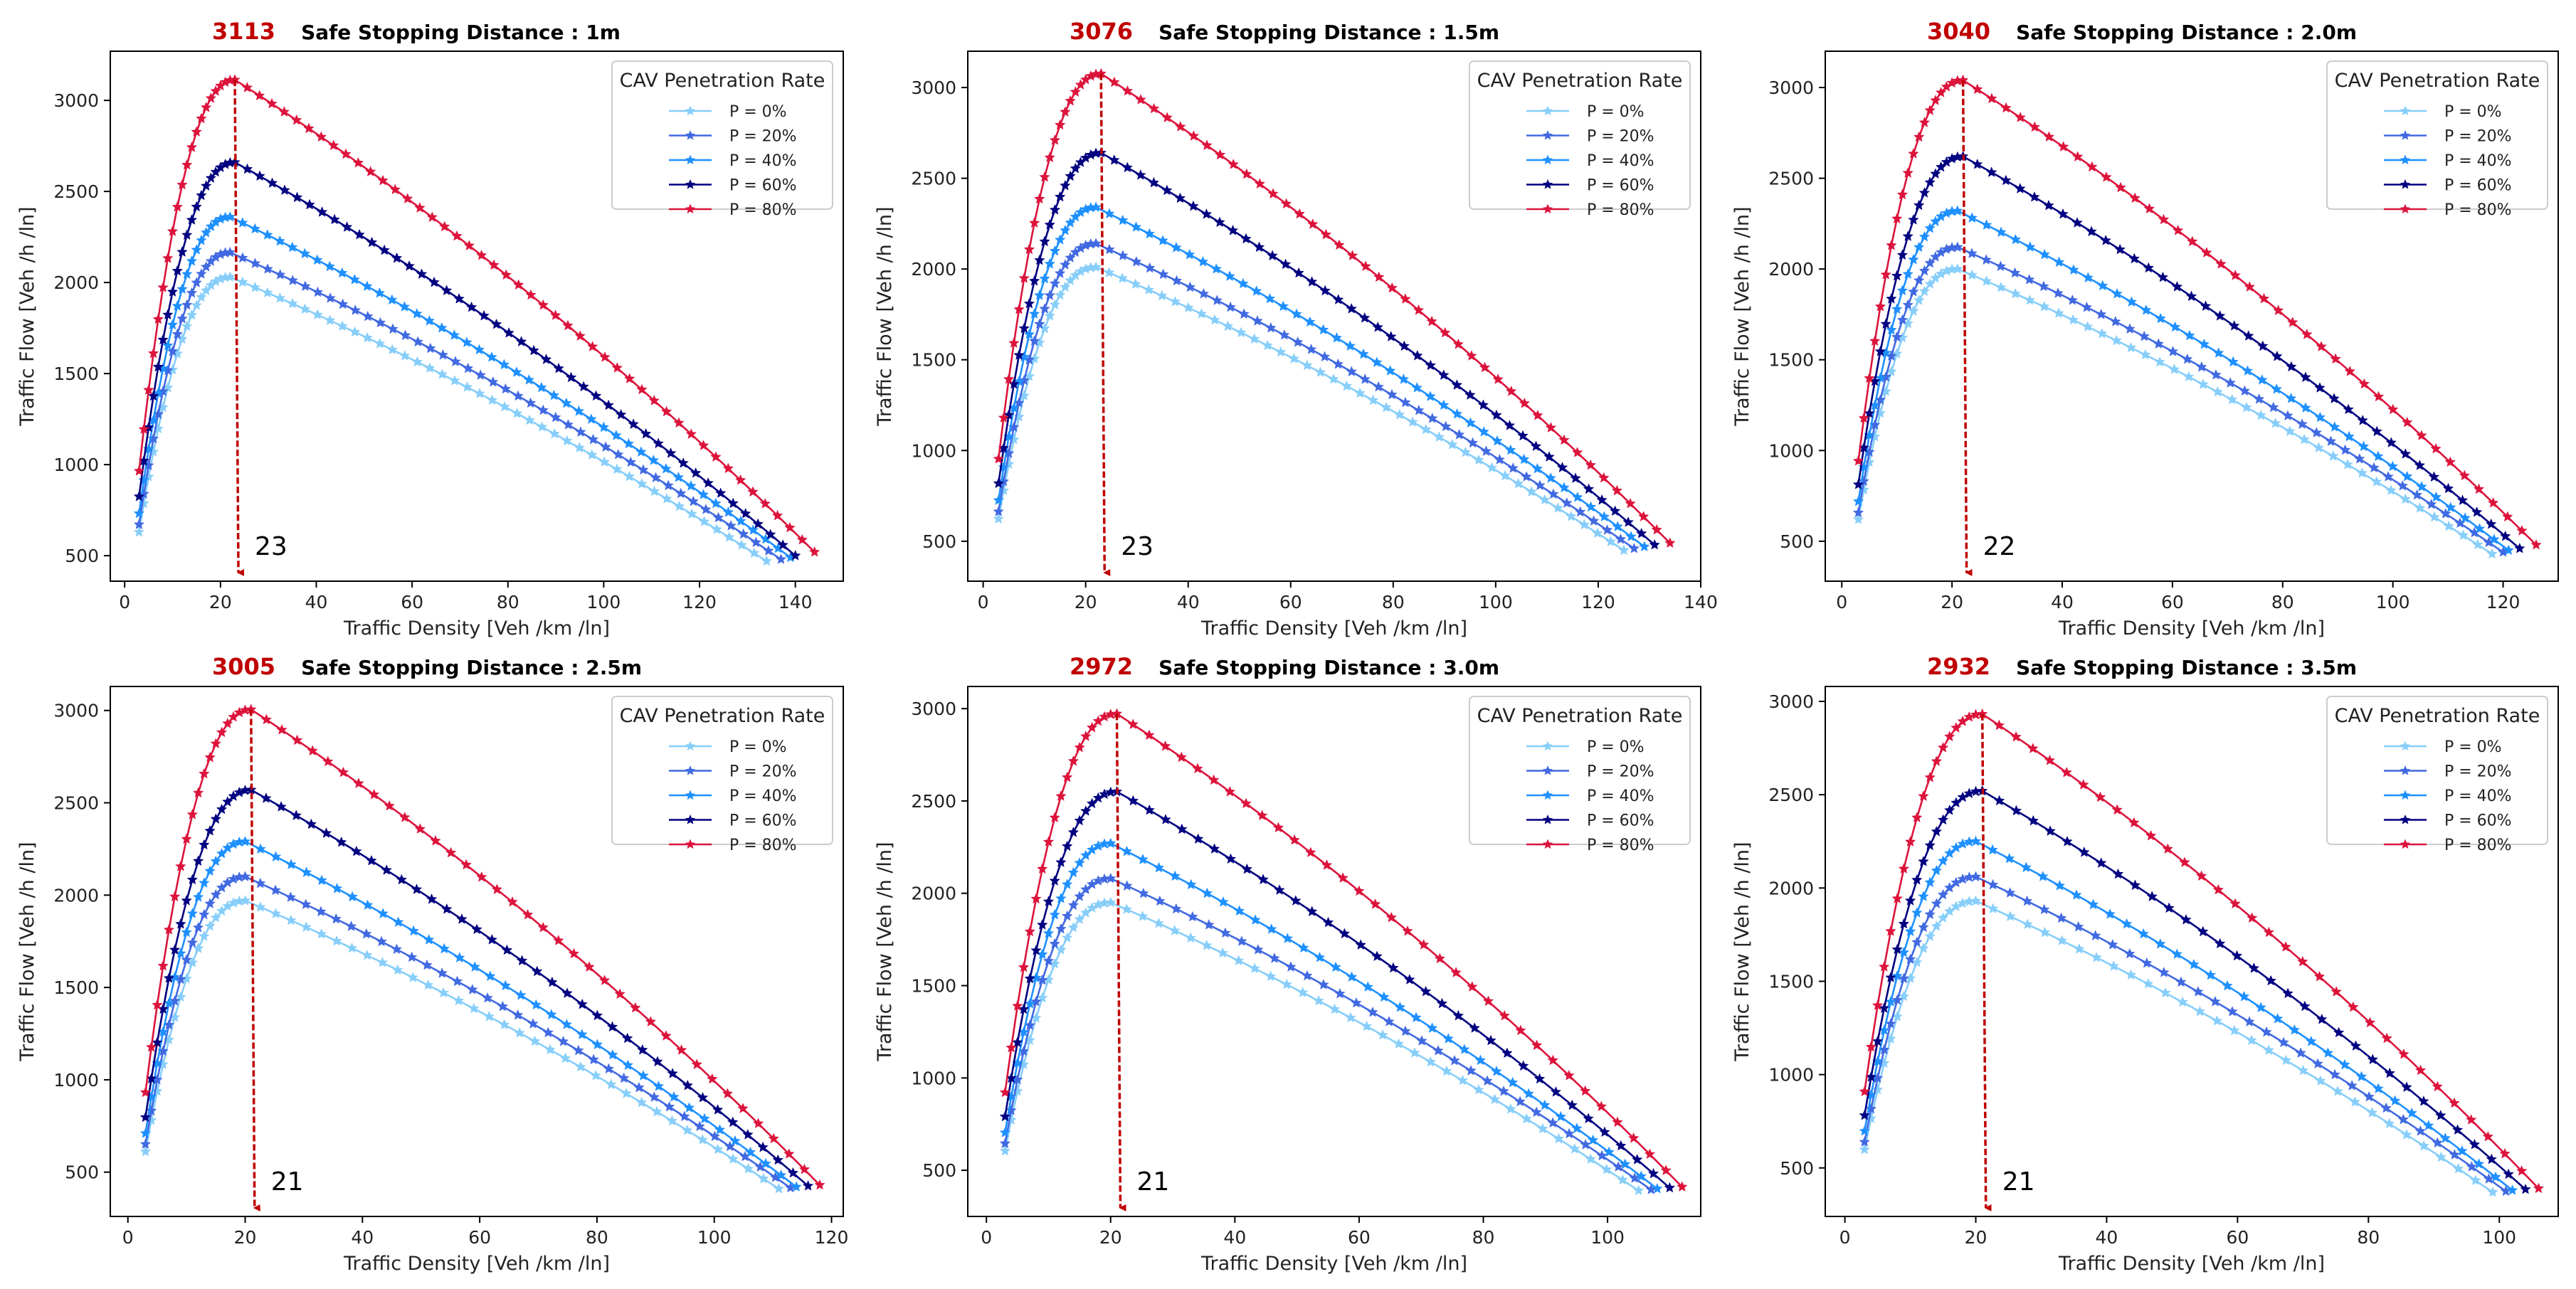 Image resolution: width=2576 pixels, height=1289 pixels. I want to click on y-axis-label: Traffic Flow [Veh /h /ln], so click(27, 951).